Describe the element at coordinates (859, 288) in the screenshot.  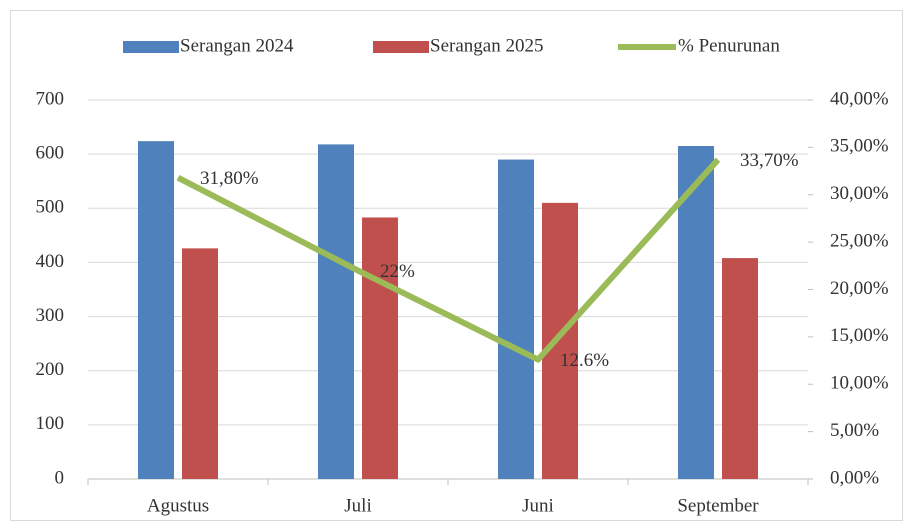
I see `y2-tick-label: 20,00%` at that location.